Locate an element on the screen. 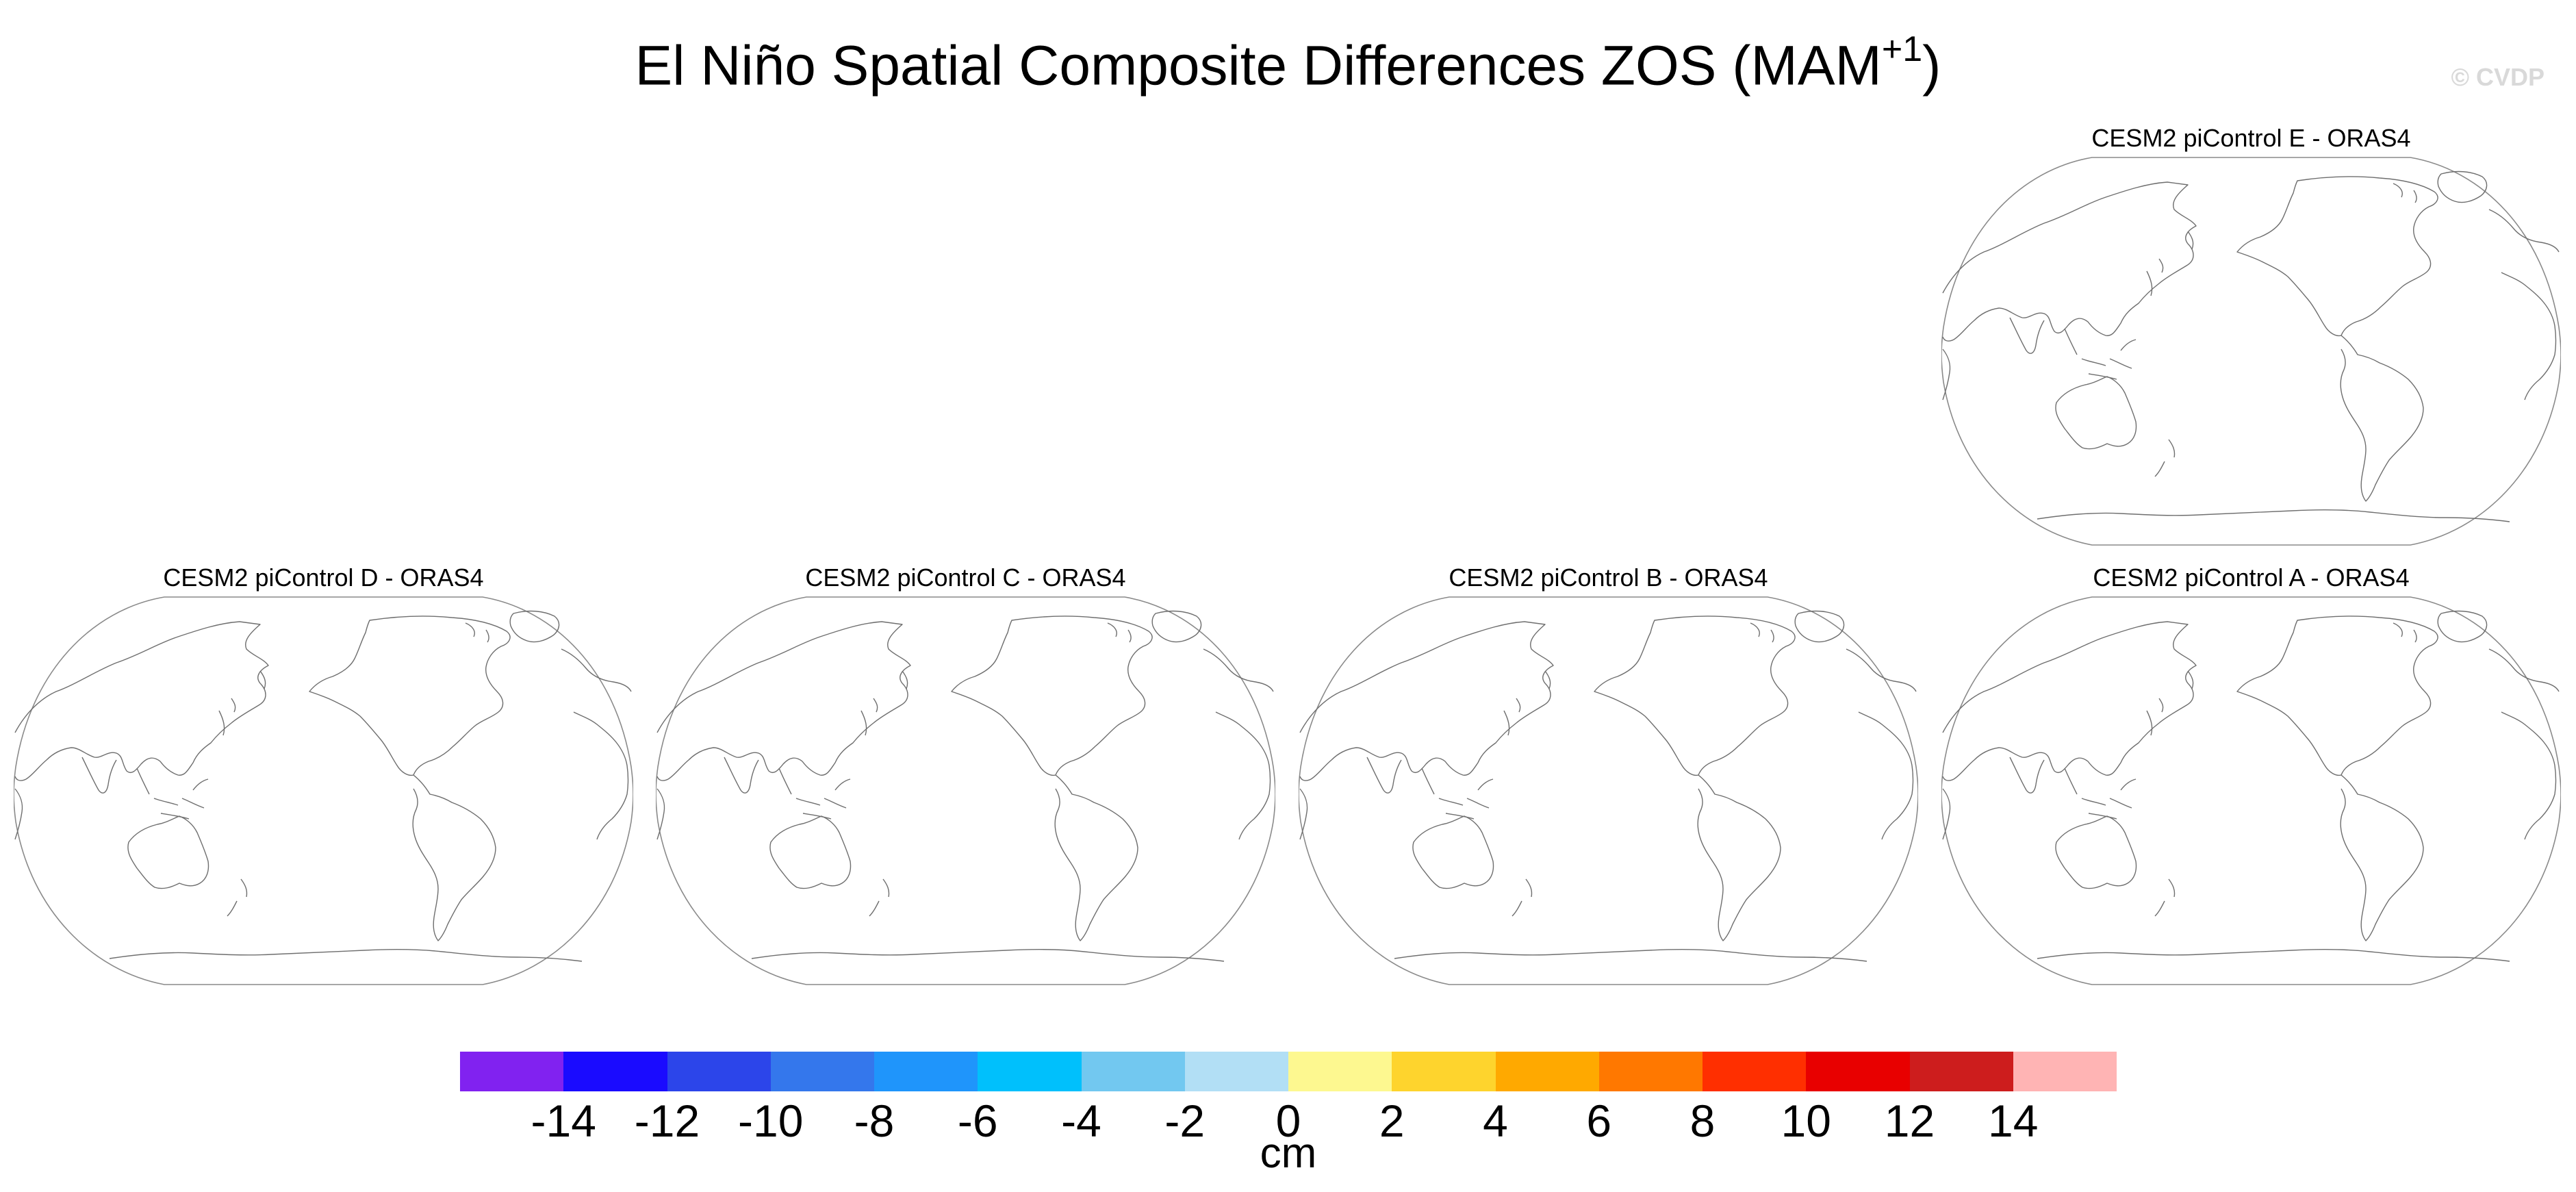 This screenshot has height=1192, width=2576. colorbar-tick-label: -14 is located at coordinates (563, 1120).